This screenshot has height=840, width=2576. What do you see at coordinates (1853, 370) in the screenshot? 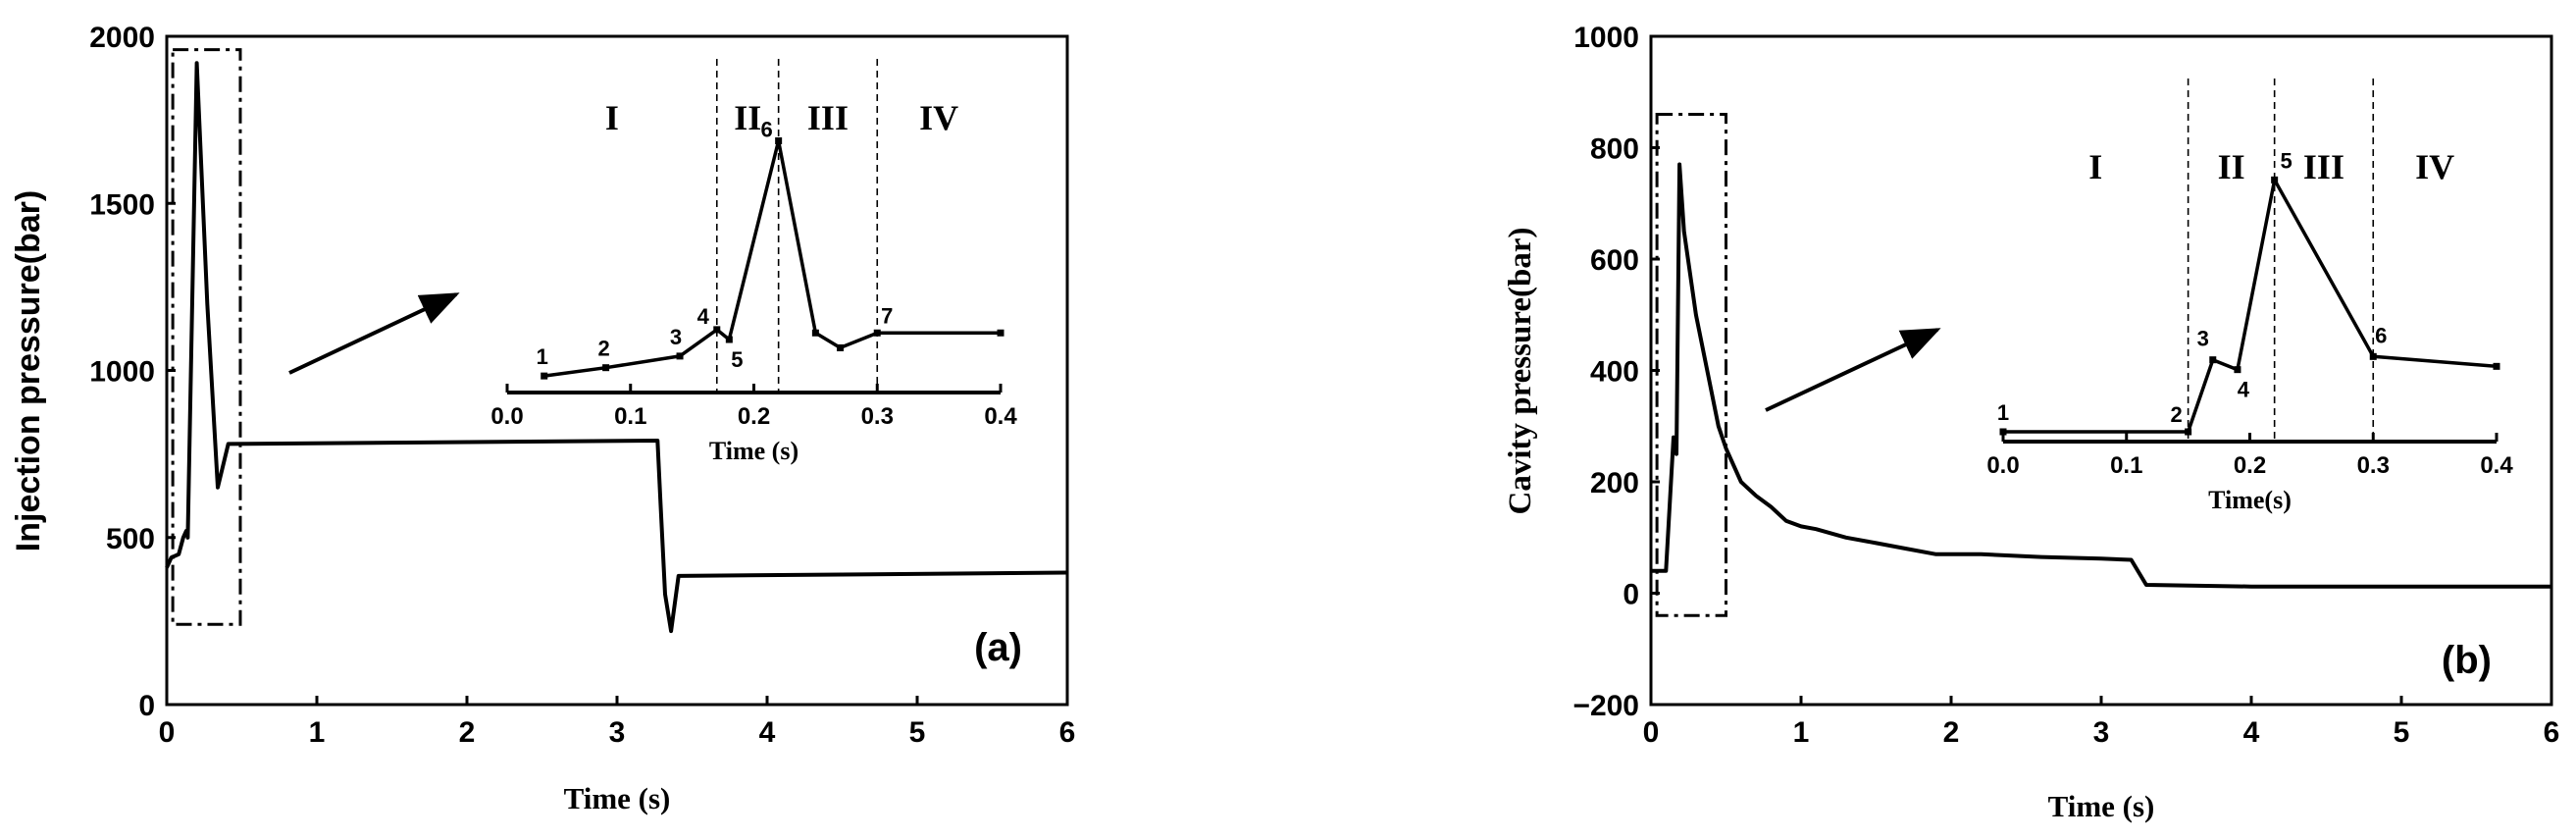
I see `zoom-arrow-b` at bounding box center [1853, 370].